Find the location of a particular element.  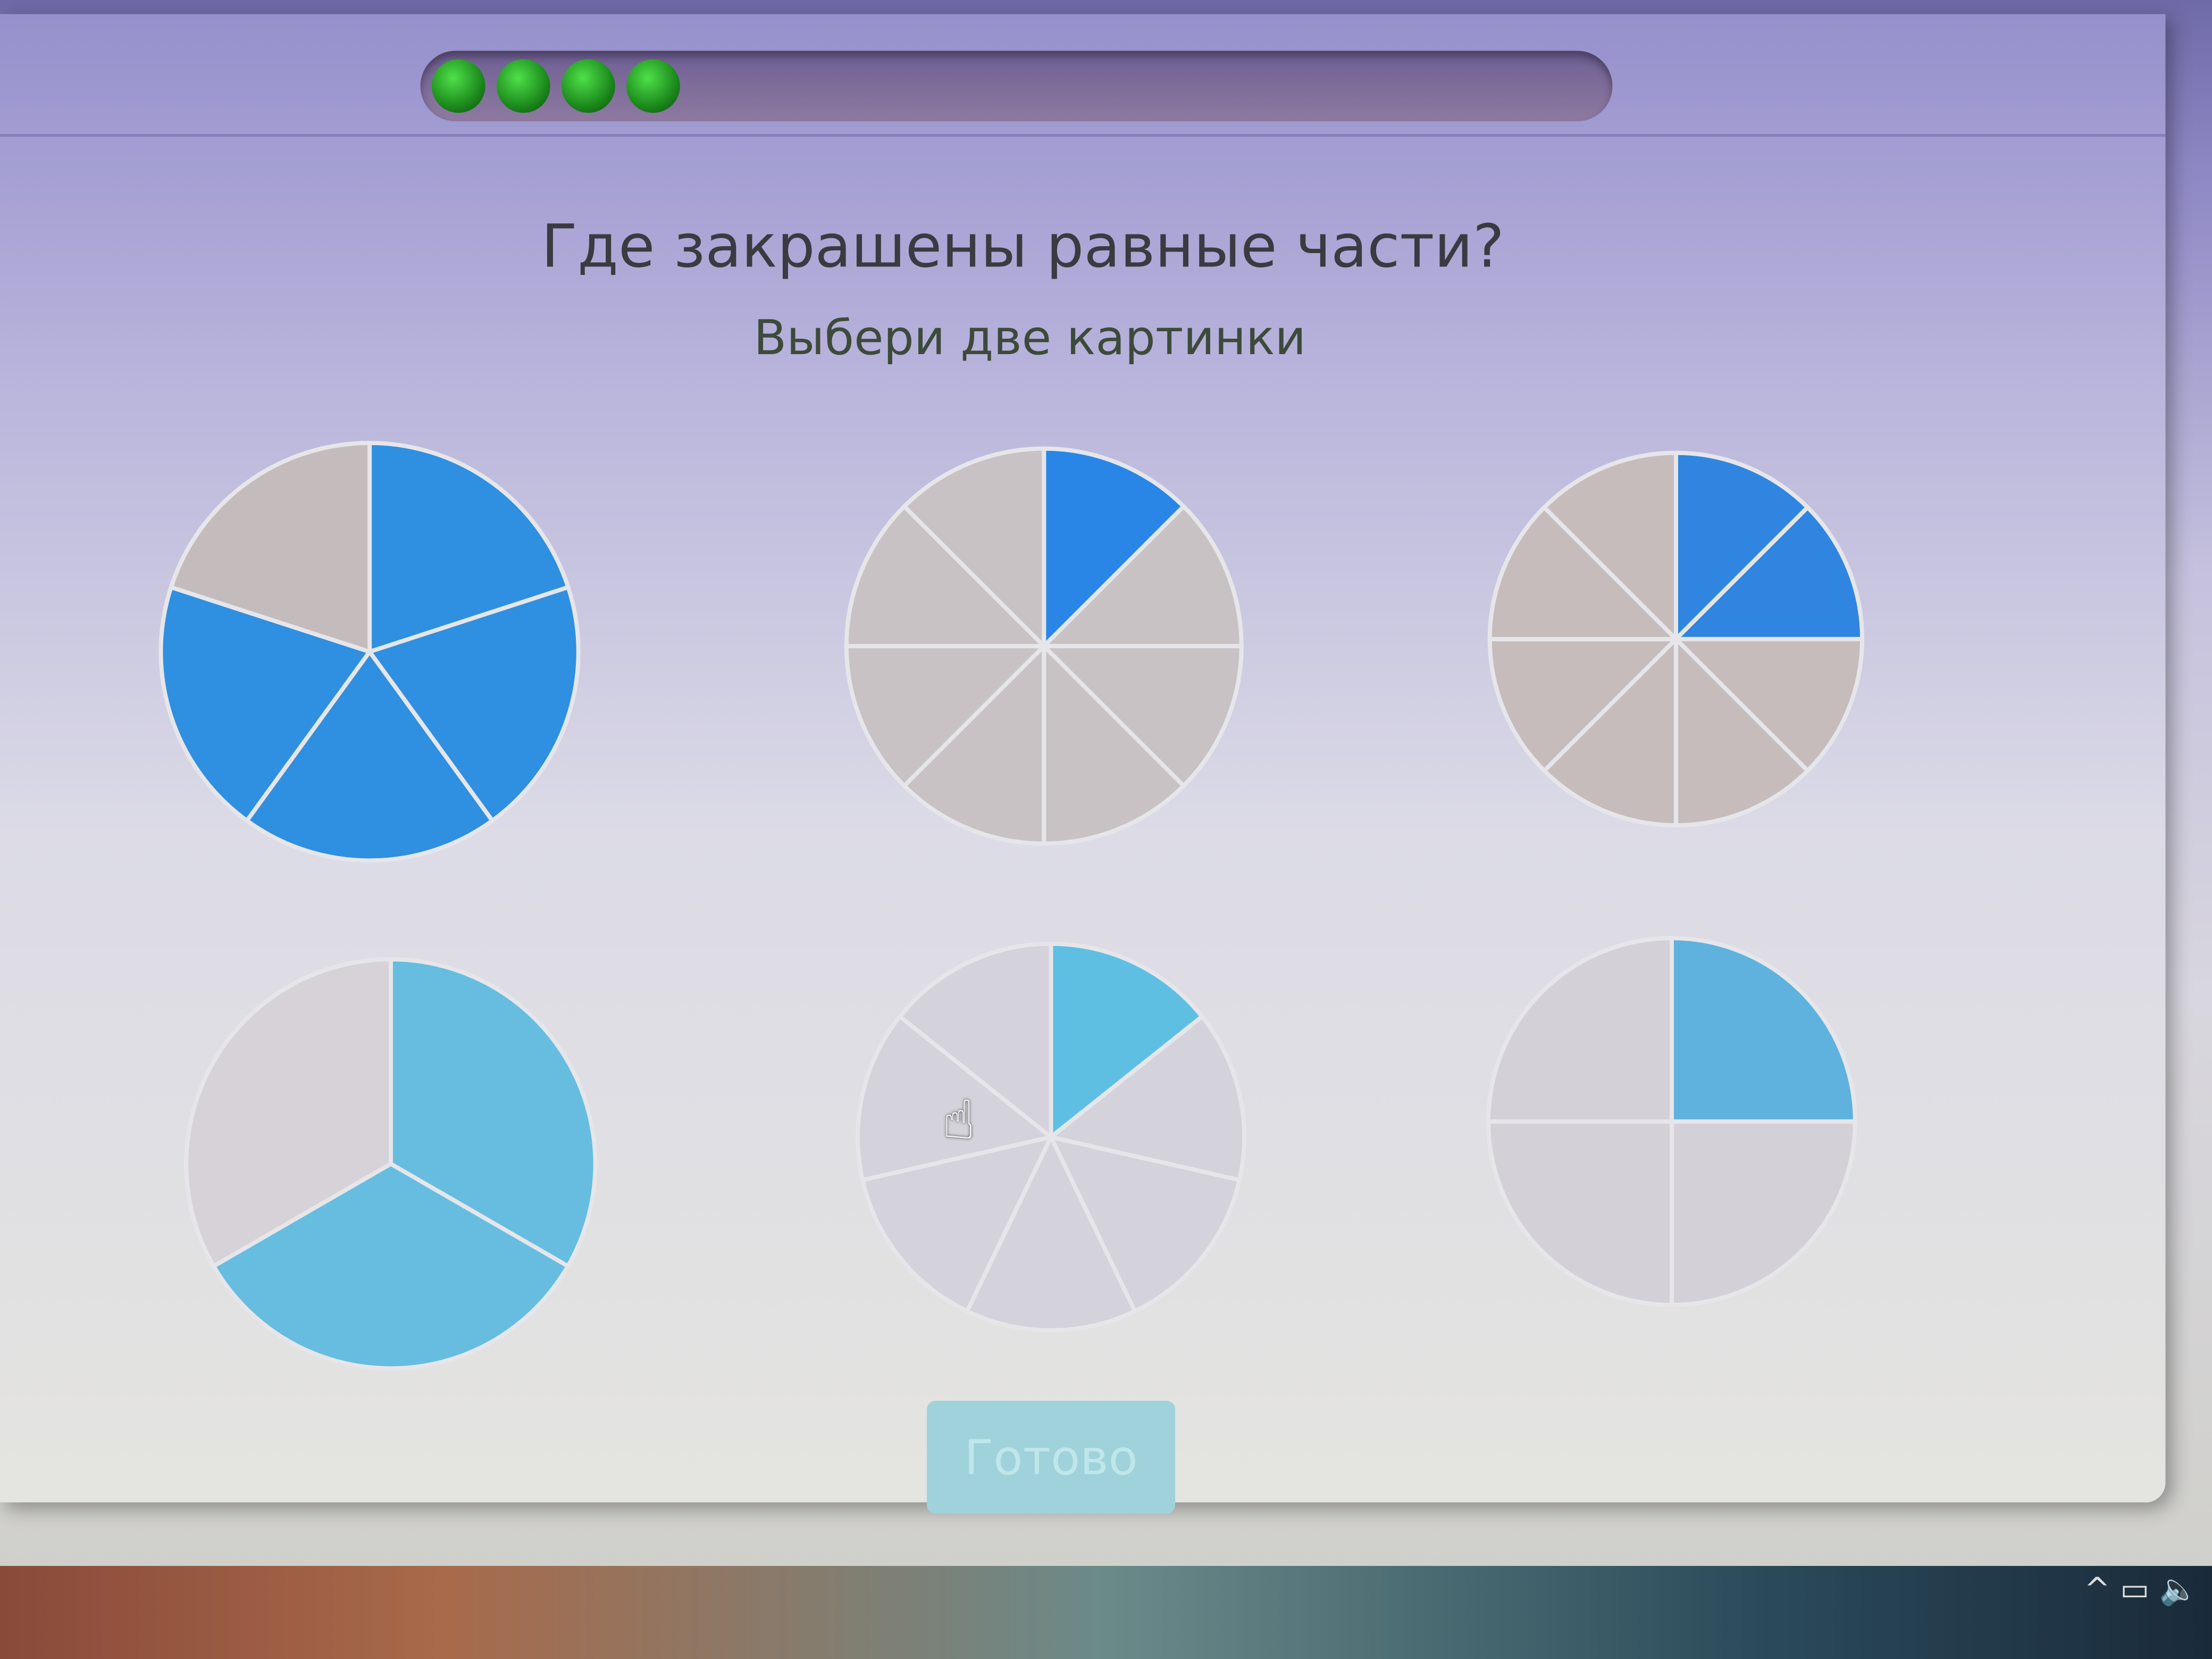

taskbar is located at coordinates (1106, 1612).